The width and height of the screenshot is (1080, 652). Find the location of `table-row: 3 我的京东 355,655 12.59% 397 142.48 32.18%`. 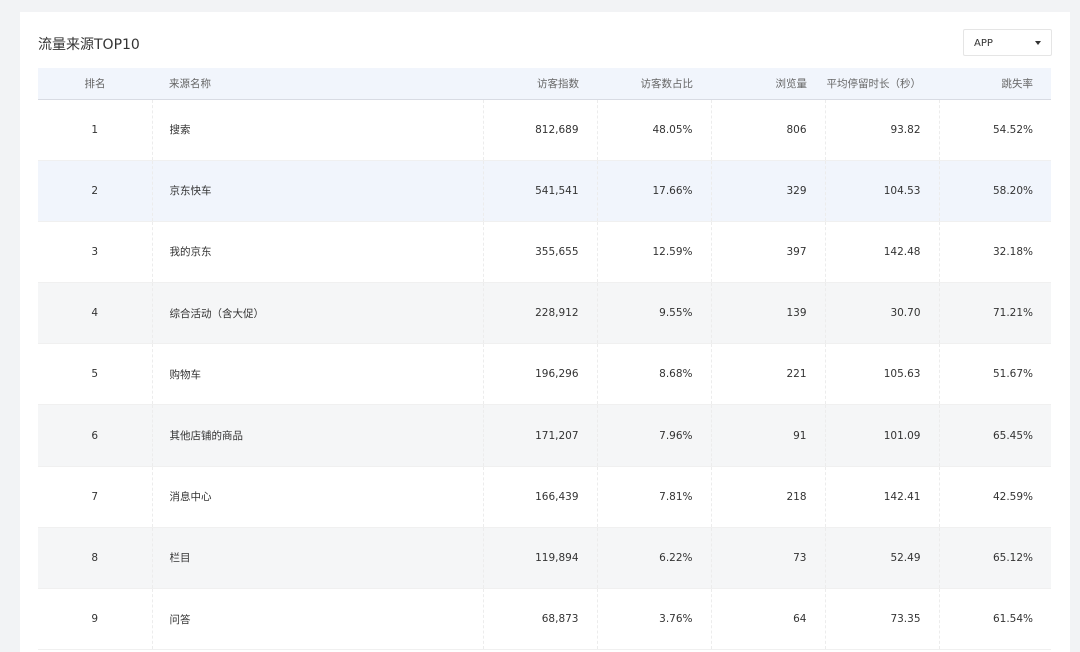

table-row: 3 我的京东 355,655 12.59% 397 142.48 32.18% is located at coordinates (544, 252).